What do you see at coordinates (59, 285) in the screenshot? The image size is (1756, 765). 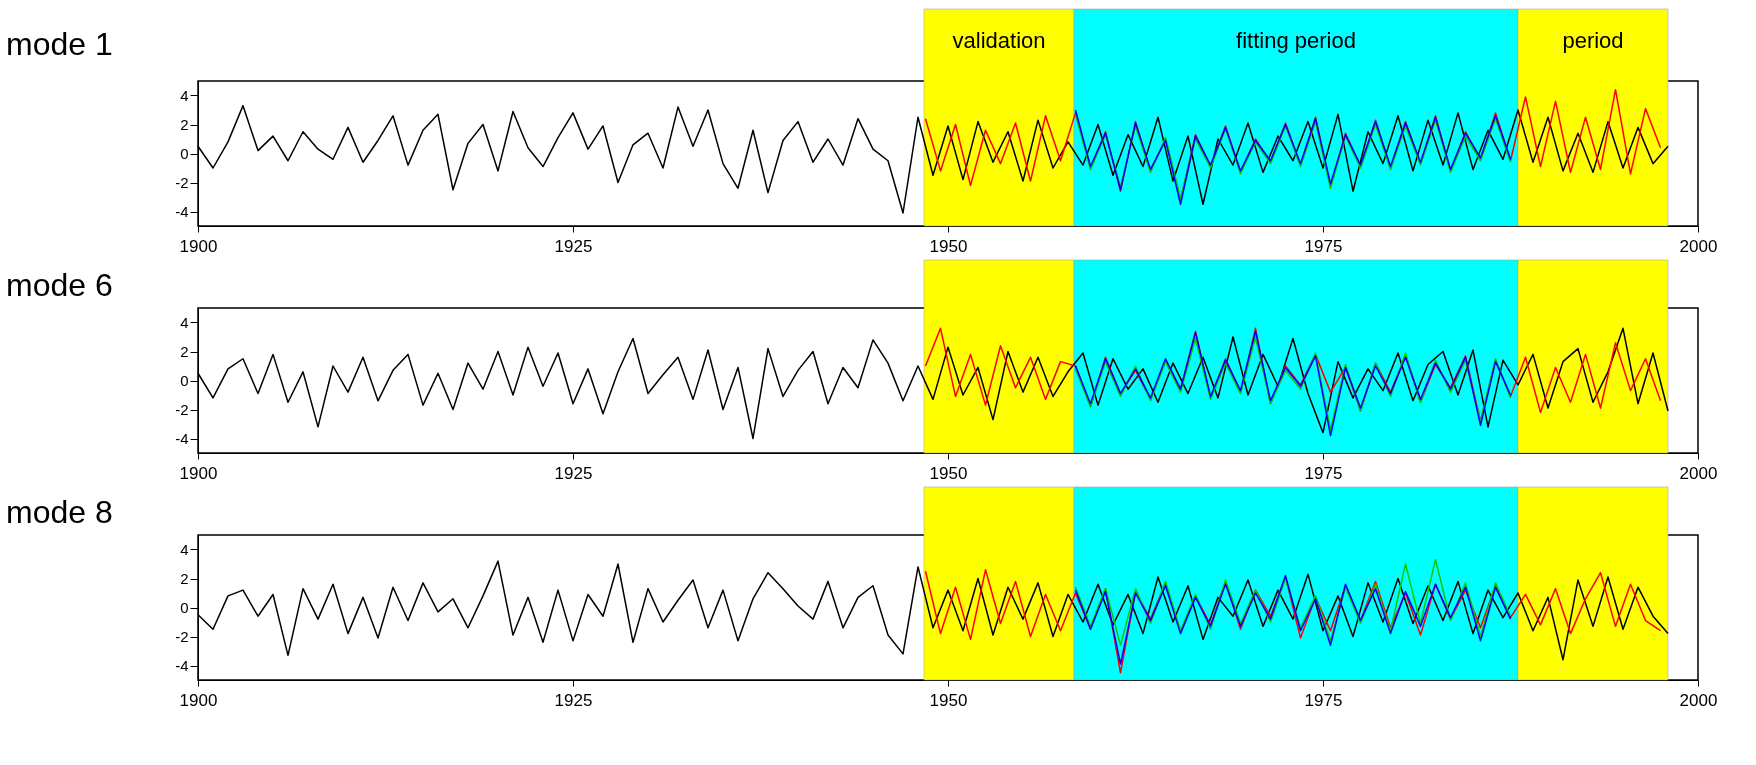 I see `chart-title: mode 6` at bounding box center [59, 285].